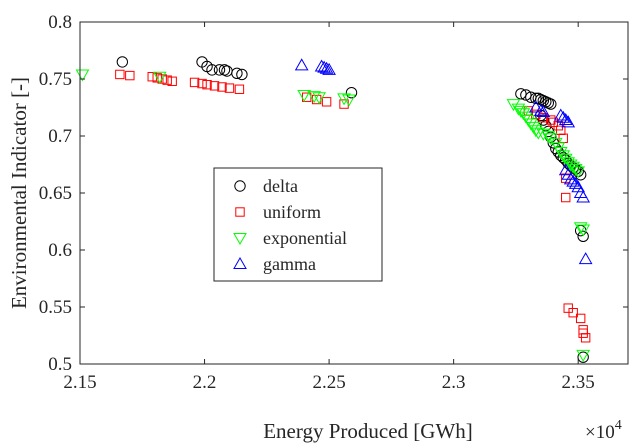 Image resolution: width=641 pixels, height=444 pixels. I want to click on legend: delta uniform exponential gamma, so click(298, 224).